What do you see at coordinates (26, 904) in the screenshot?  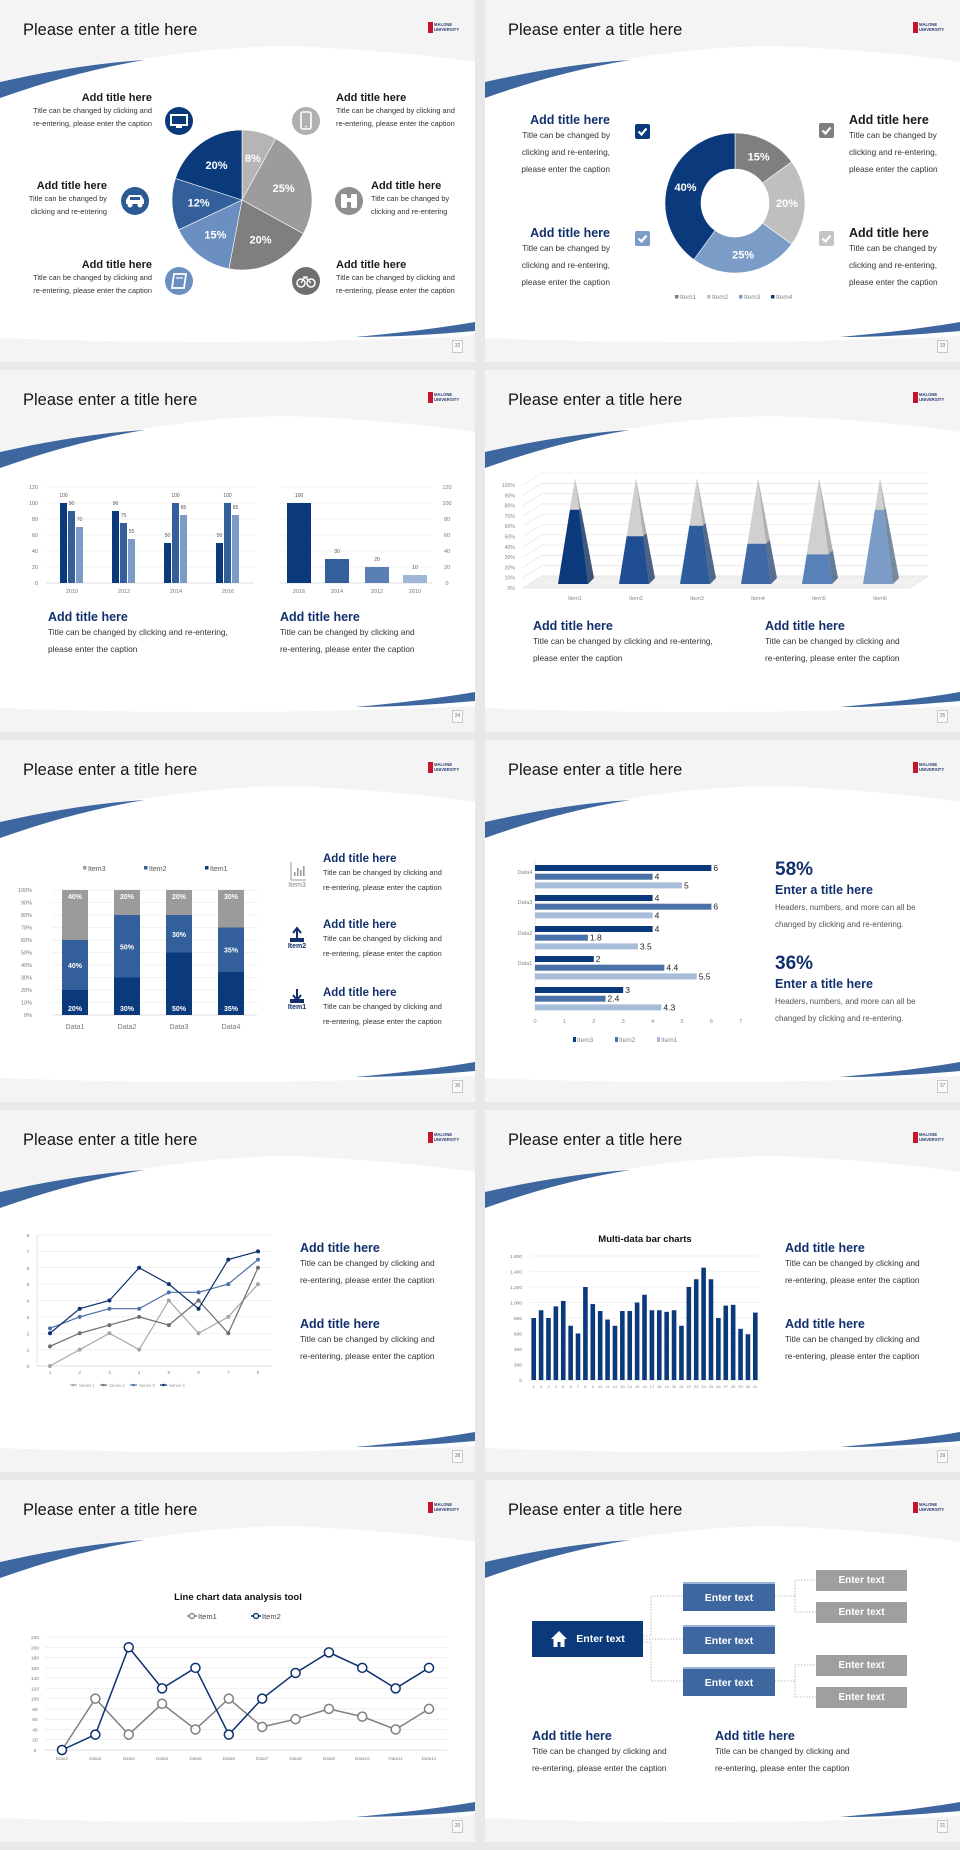 I see `y-tick-label: 90%` at bounding box center [26, 904].